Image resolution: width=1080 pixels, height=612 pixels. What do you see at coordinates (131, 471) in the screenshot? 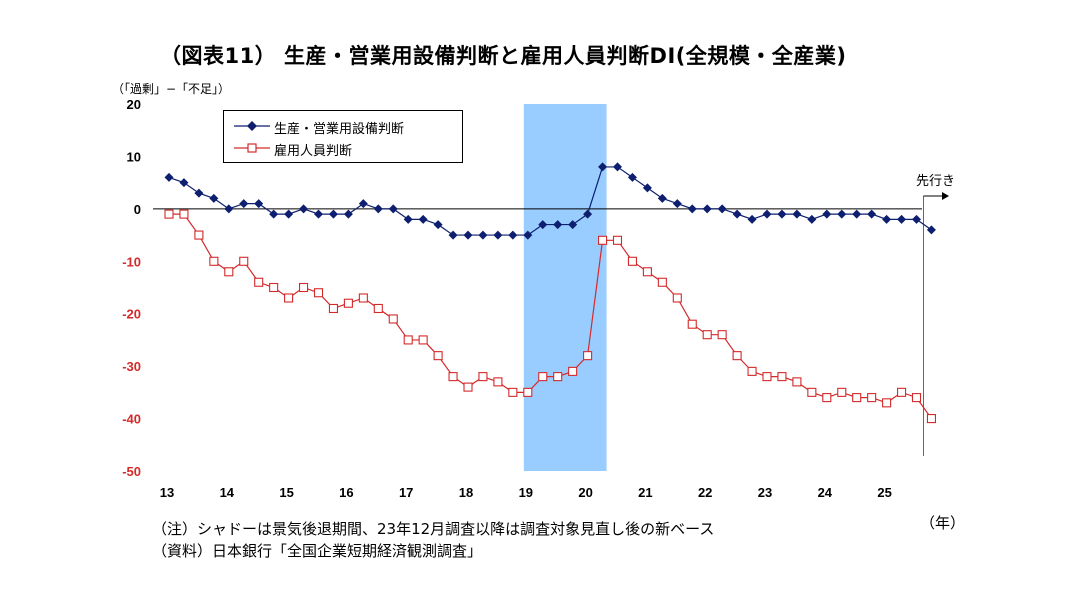
I see `y-tick-label: -50` at bounding box center [131, 471].